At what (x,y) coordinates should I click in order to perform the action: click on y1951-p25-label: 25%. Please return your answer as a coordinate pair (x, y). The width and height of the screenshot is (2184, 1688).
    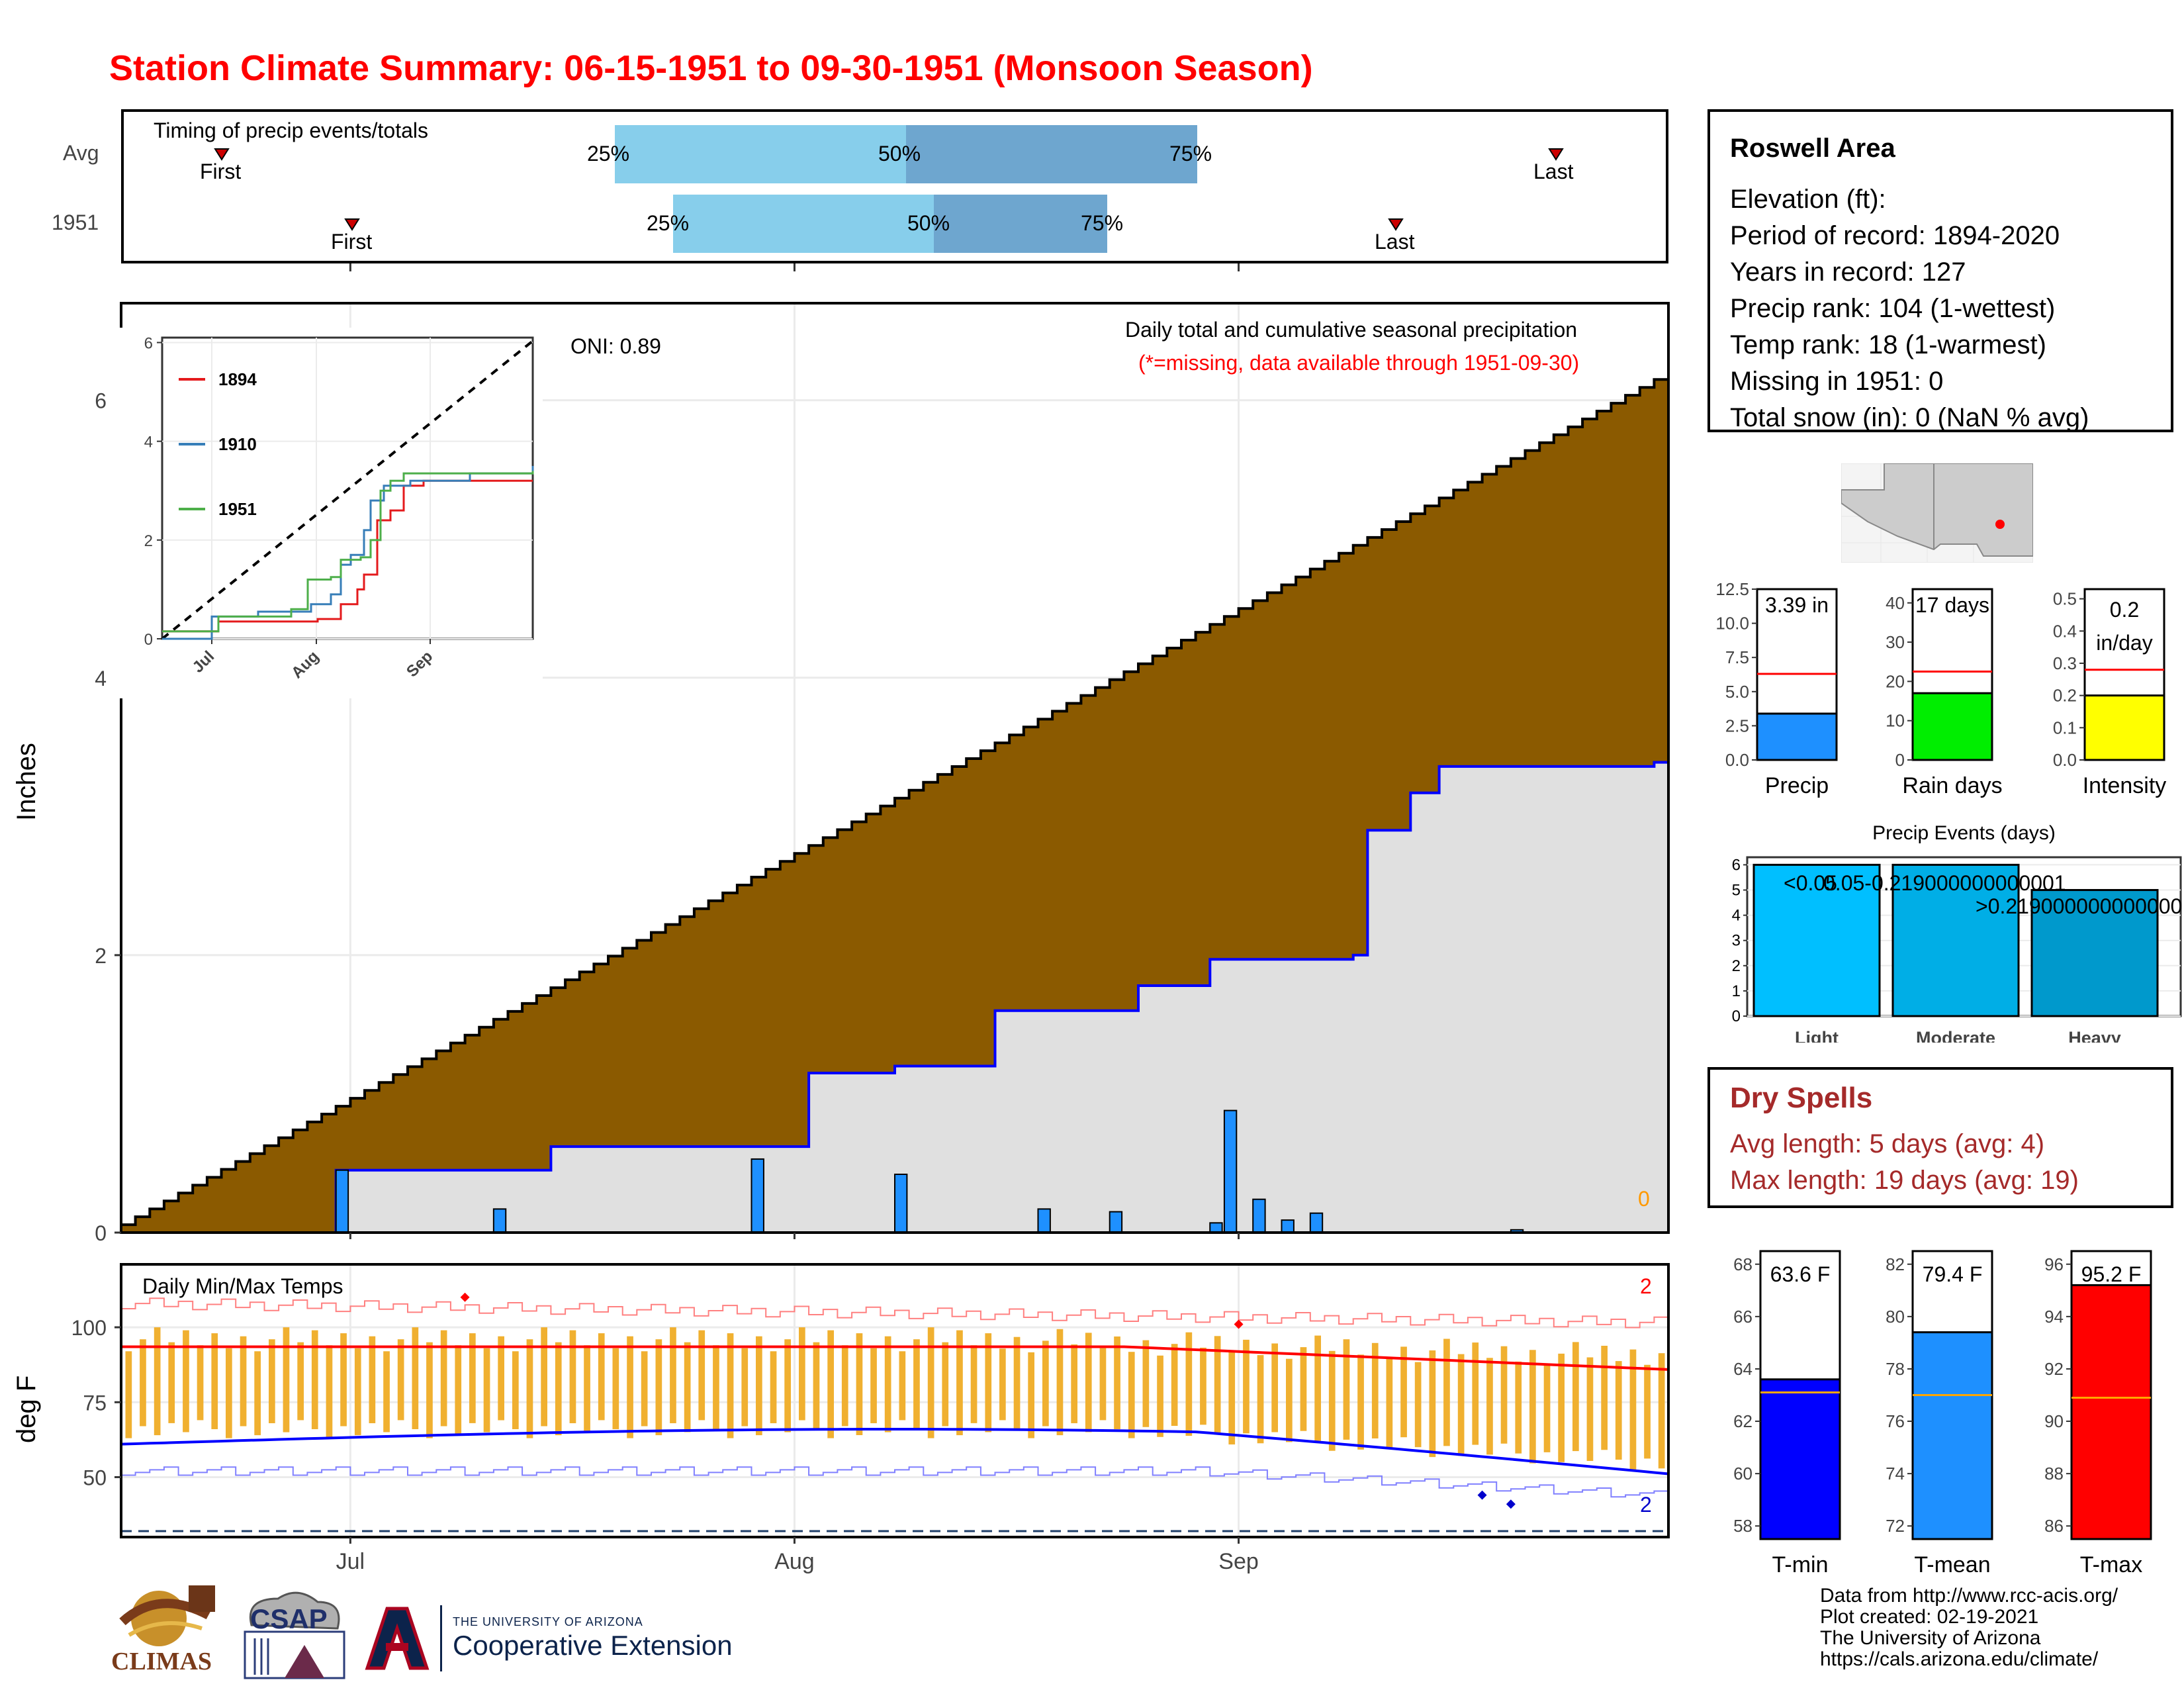
    Looking at the image, I should click on (668, 223).